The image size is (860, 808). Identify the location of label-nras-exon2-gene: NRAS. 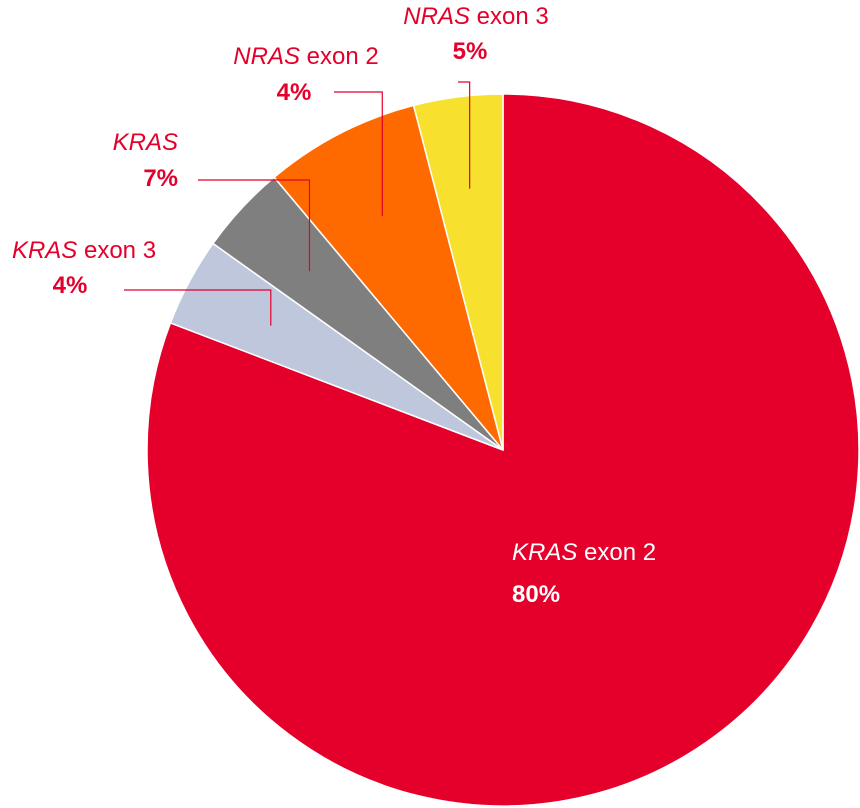
(266, 56).